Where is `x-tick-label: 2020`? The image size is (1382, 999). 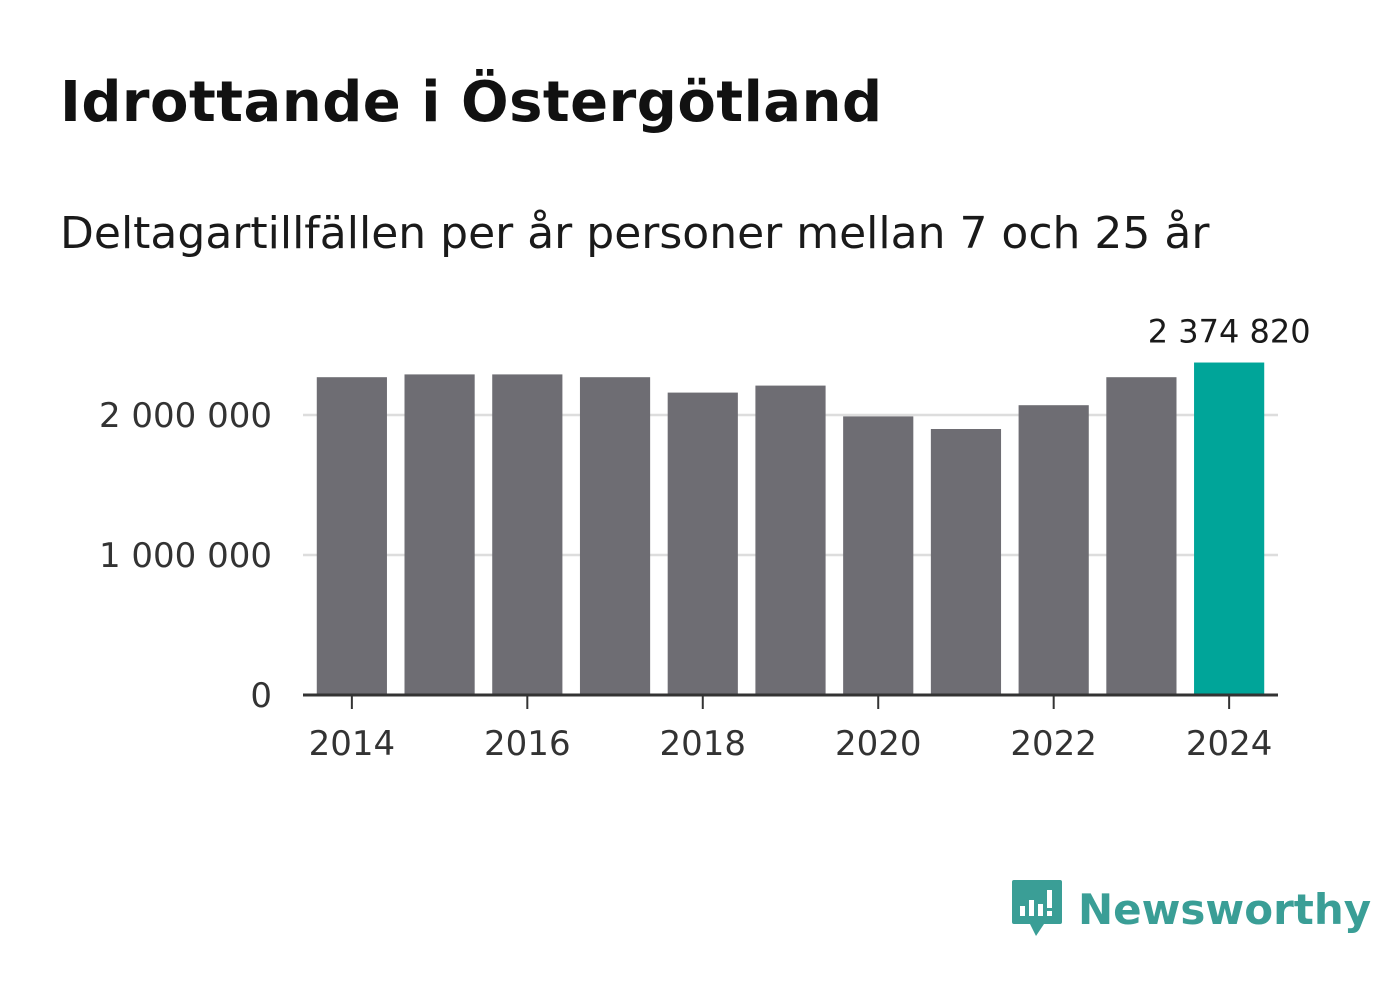 x-tick-label: 2020 is located at coordinates (878, 744).